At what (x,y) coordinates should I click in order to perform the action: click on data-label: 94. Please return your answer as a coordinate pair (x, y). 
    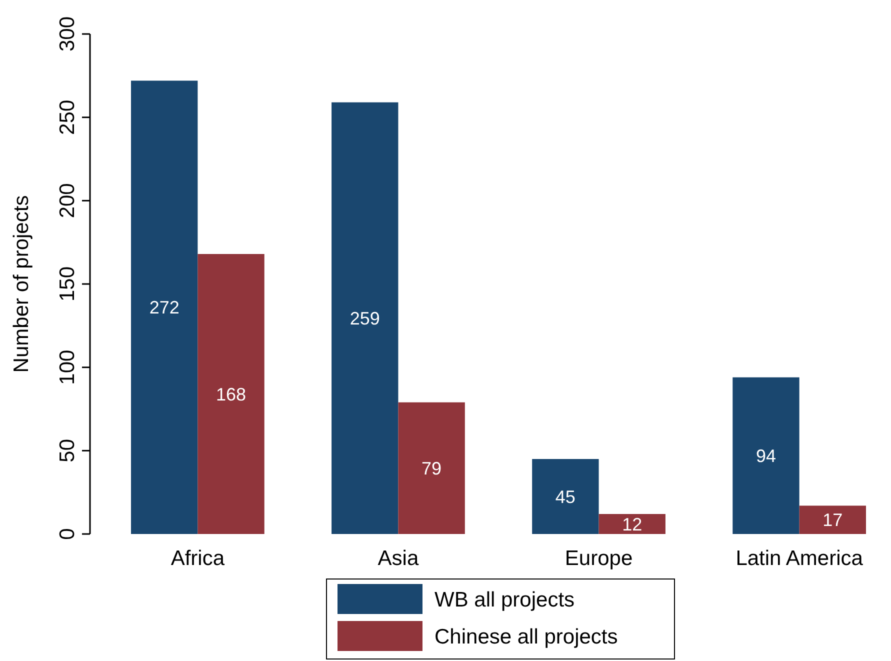
    Looking at the image, I should click on (766, 456).